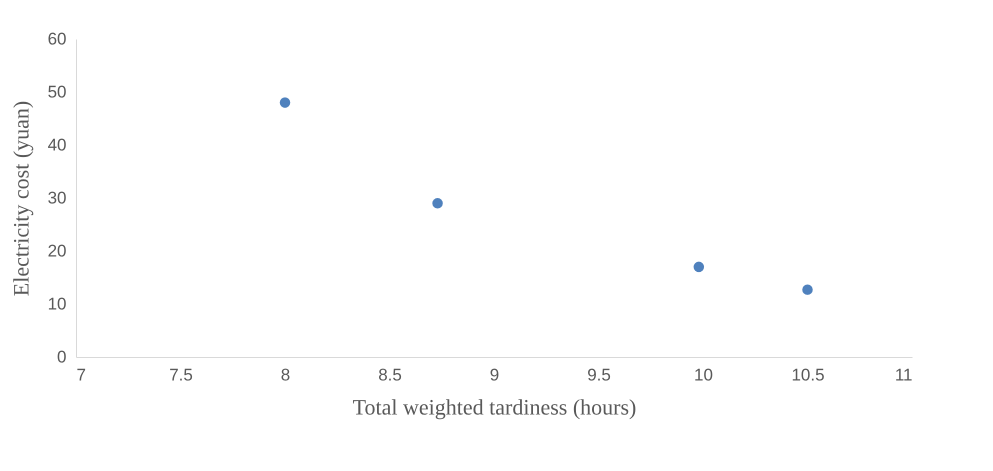  Describe the element at coordinates (57, 251) in the screenshot. I see `y-tick-label: 20` at that location.